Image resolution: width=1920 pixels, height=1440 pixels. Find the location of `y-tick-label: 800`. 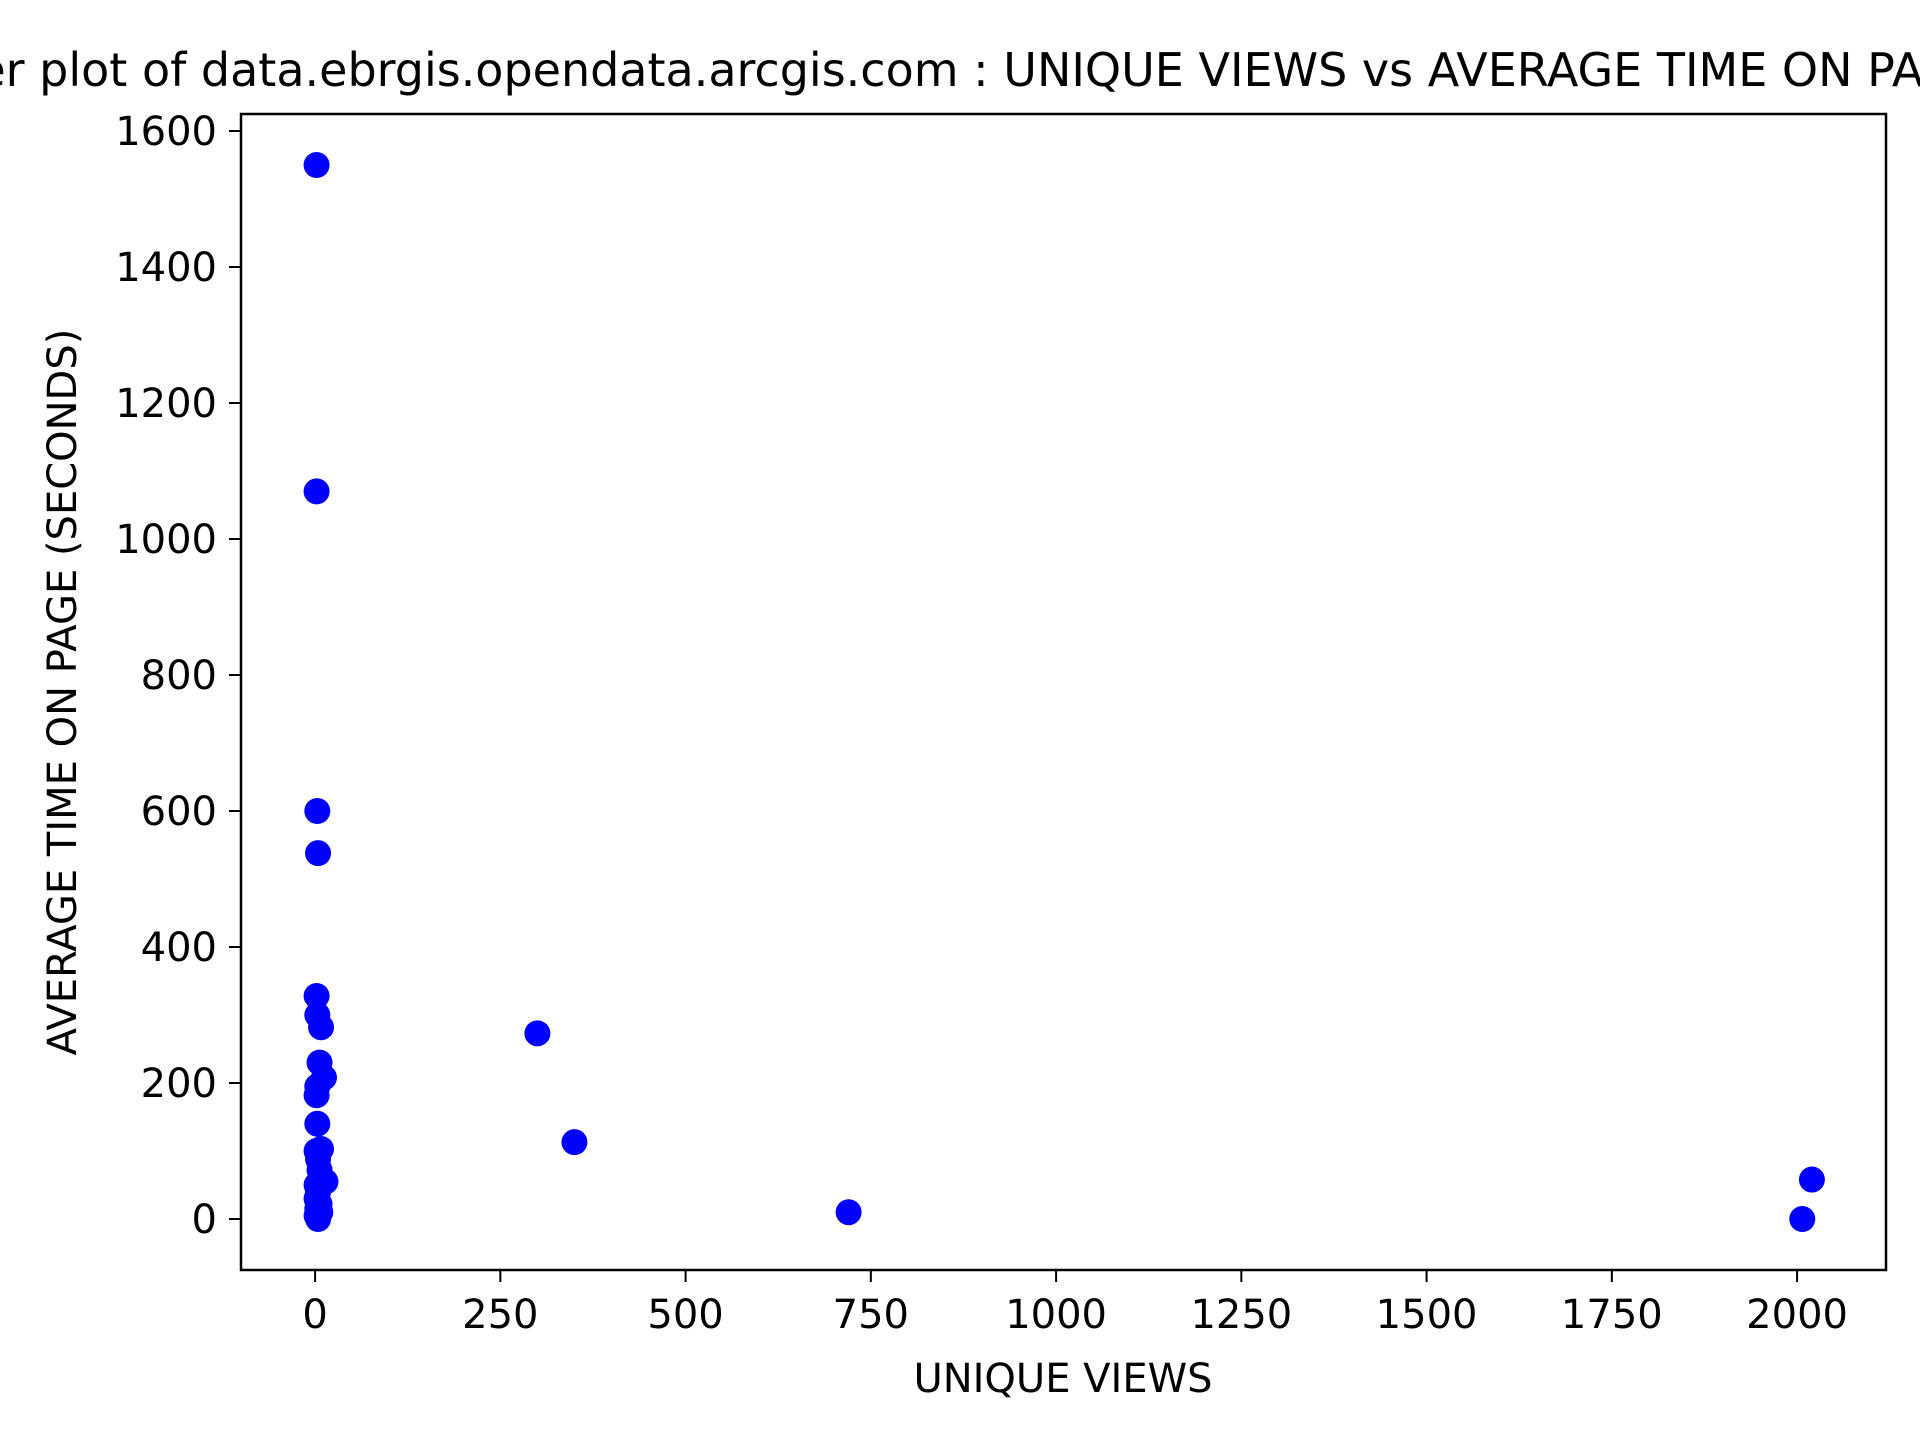

y-tick-label: 800 is located at coordinates (179, 676).